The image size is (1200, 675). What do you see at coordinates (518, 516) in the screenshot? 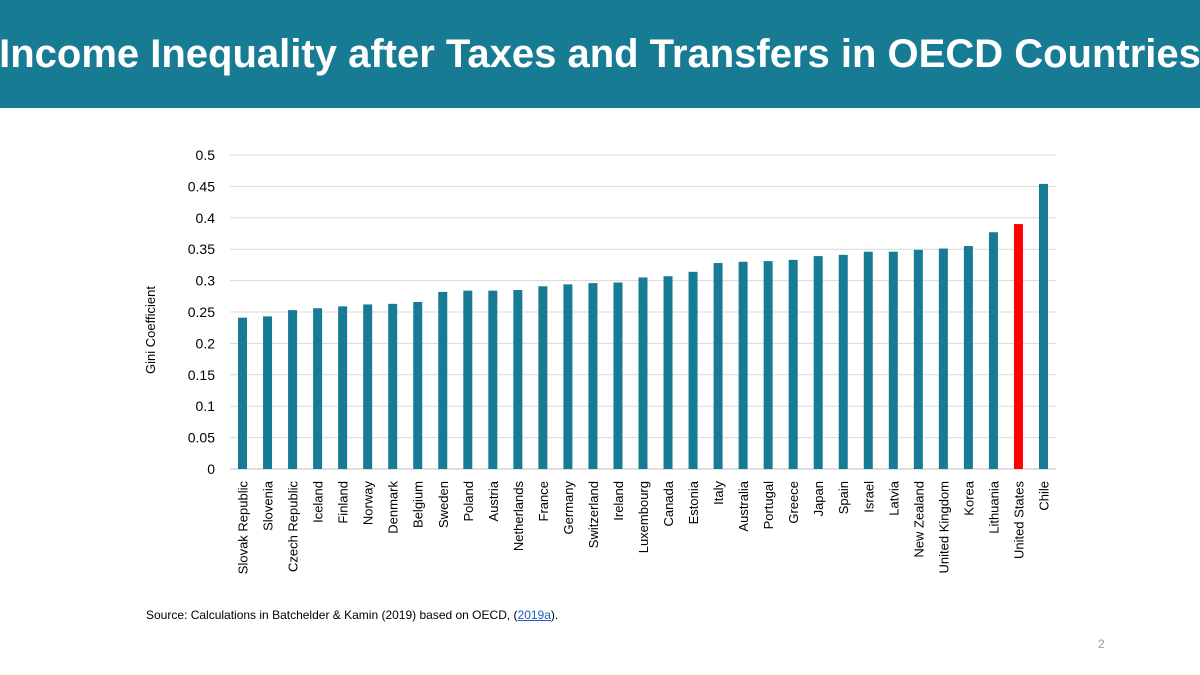
I see `x-tick-label: Netherlands` at bounding box center [518, 516].